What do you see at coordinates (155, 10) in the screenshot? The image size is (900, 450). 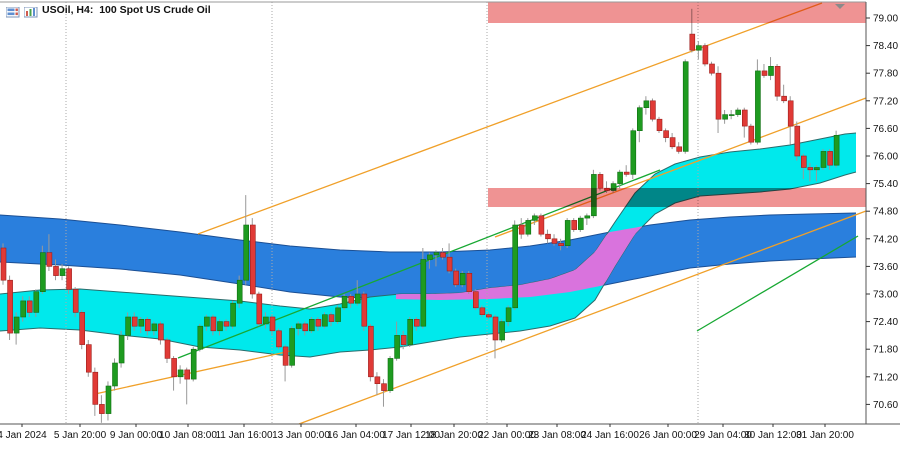 I see `chart-description: 100 Spot US Crude Oil` at bounding box center [155, 10].